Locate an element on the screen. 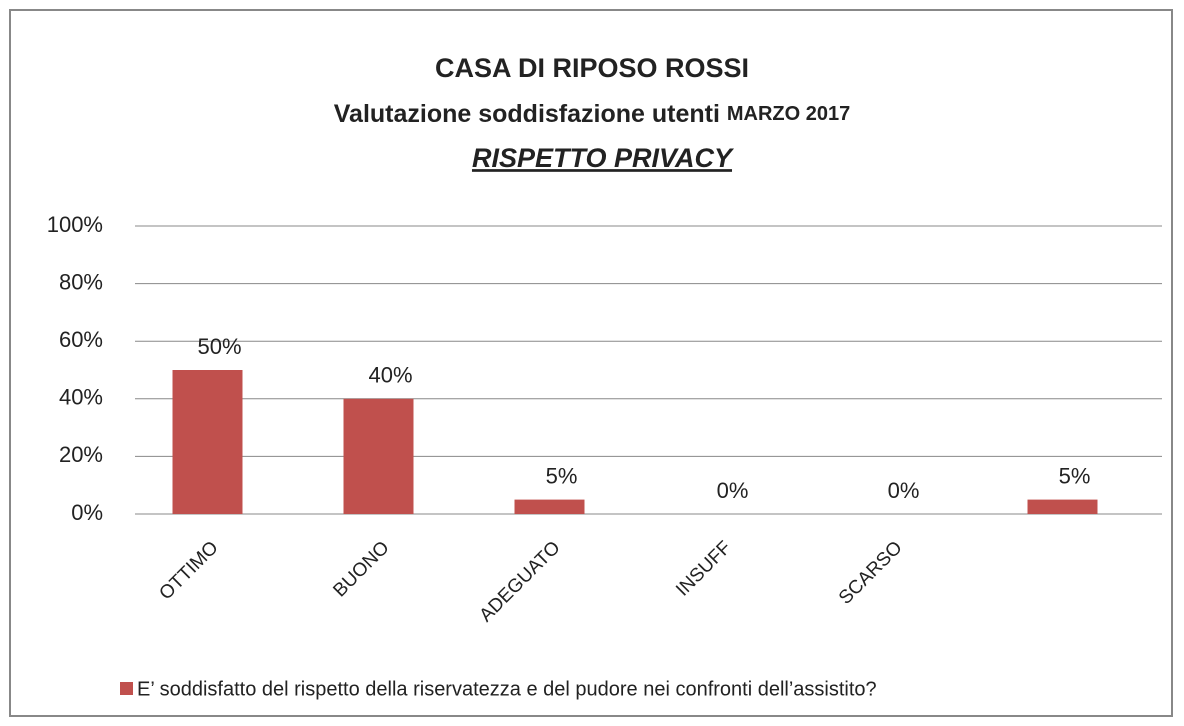 Image resolution: width=1184 pixels, height=726 pixels. y-tick-label: 20% is located at coordinates (81, 454).